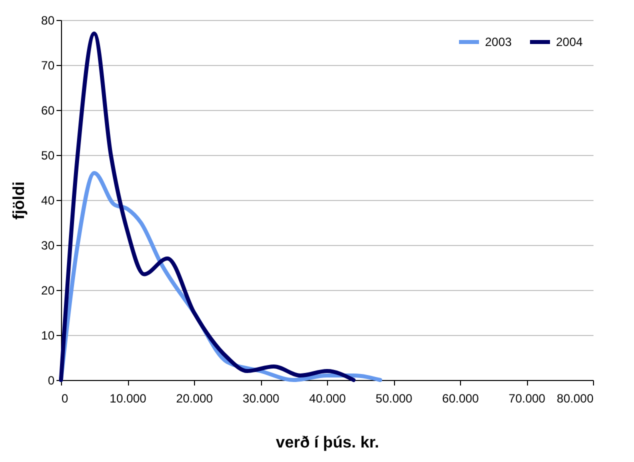  I want to click on x-tick-label: 10.000, so click(128, 399).